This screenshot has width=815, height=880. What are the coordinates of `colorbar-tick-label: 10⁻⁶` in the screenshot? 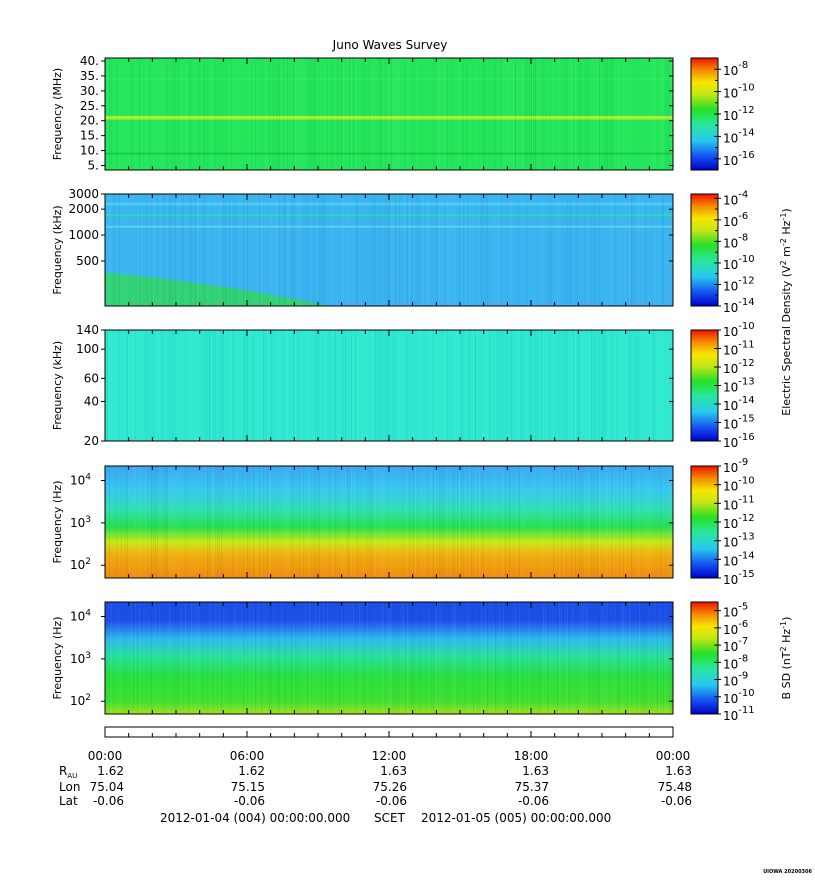 It's located at (735, 220).